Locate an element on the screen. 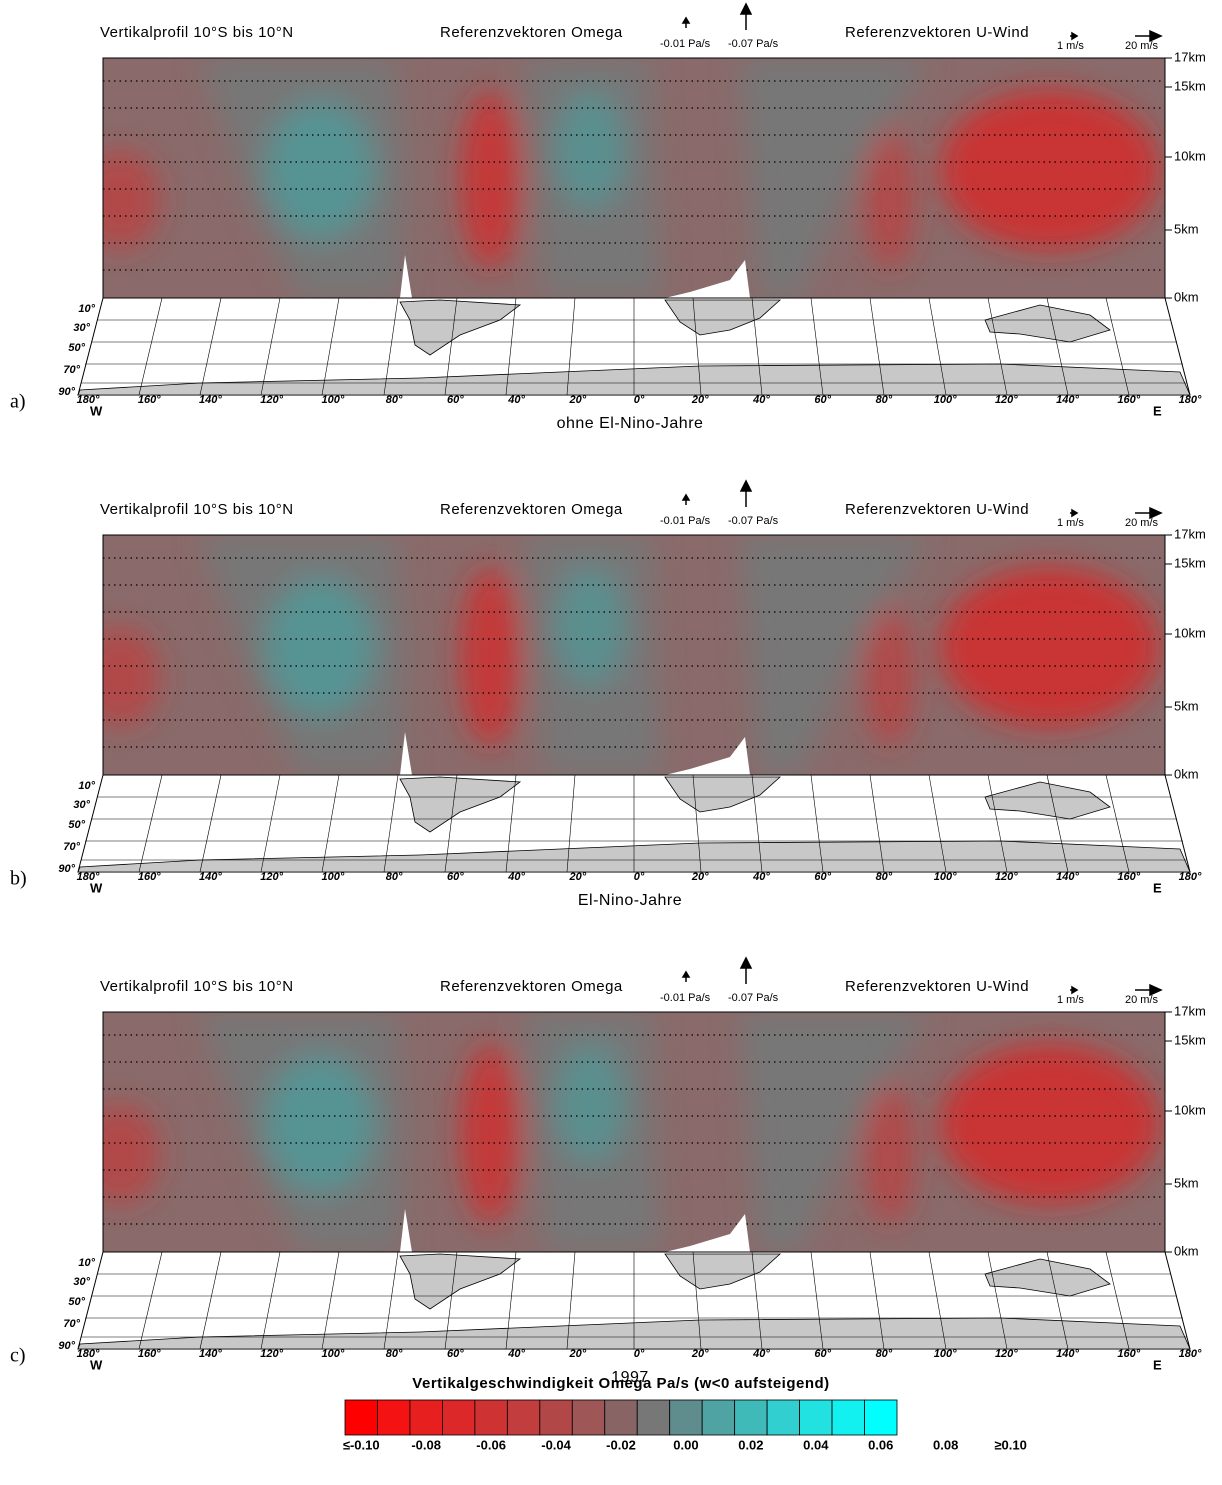 This screenshot has height=1485, width=1222. subtitle: ohne El-Nino-Jahre is located at coordinates (630, 423).